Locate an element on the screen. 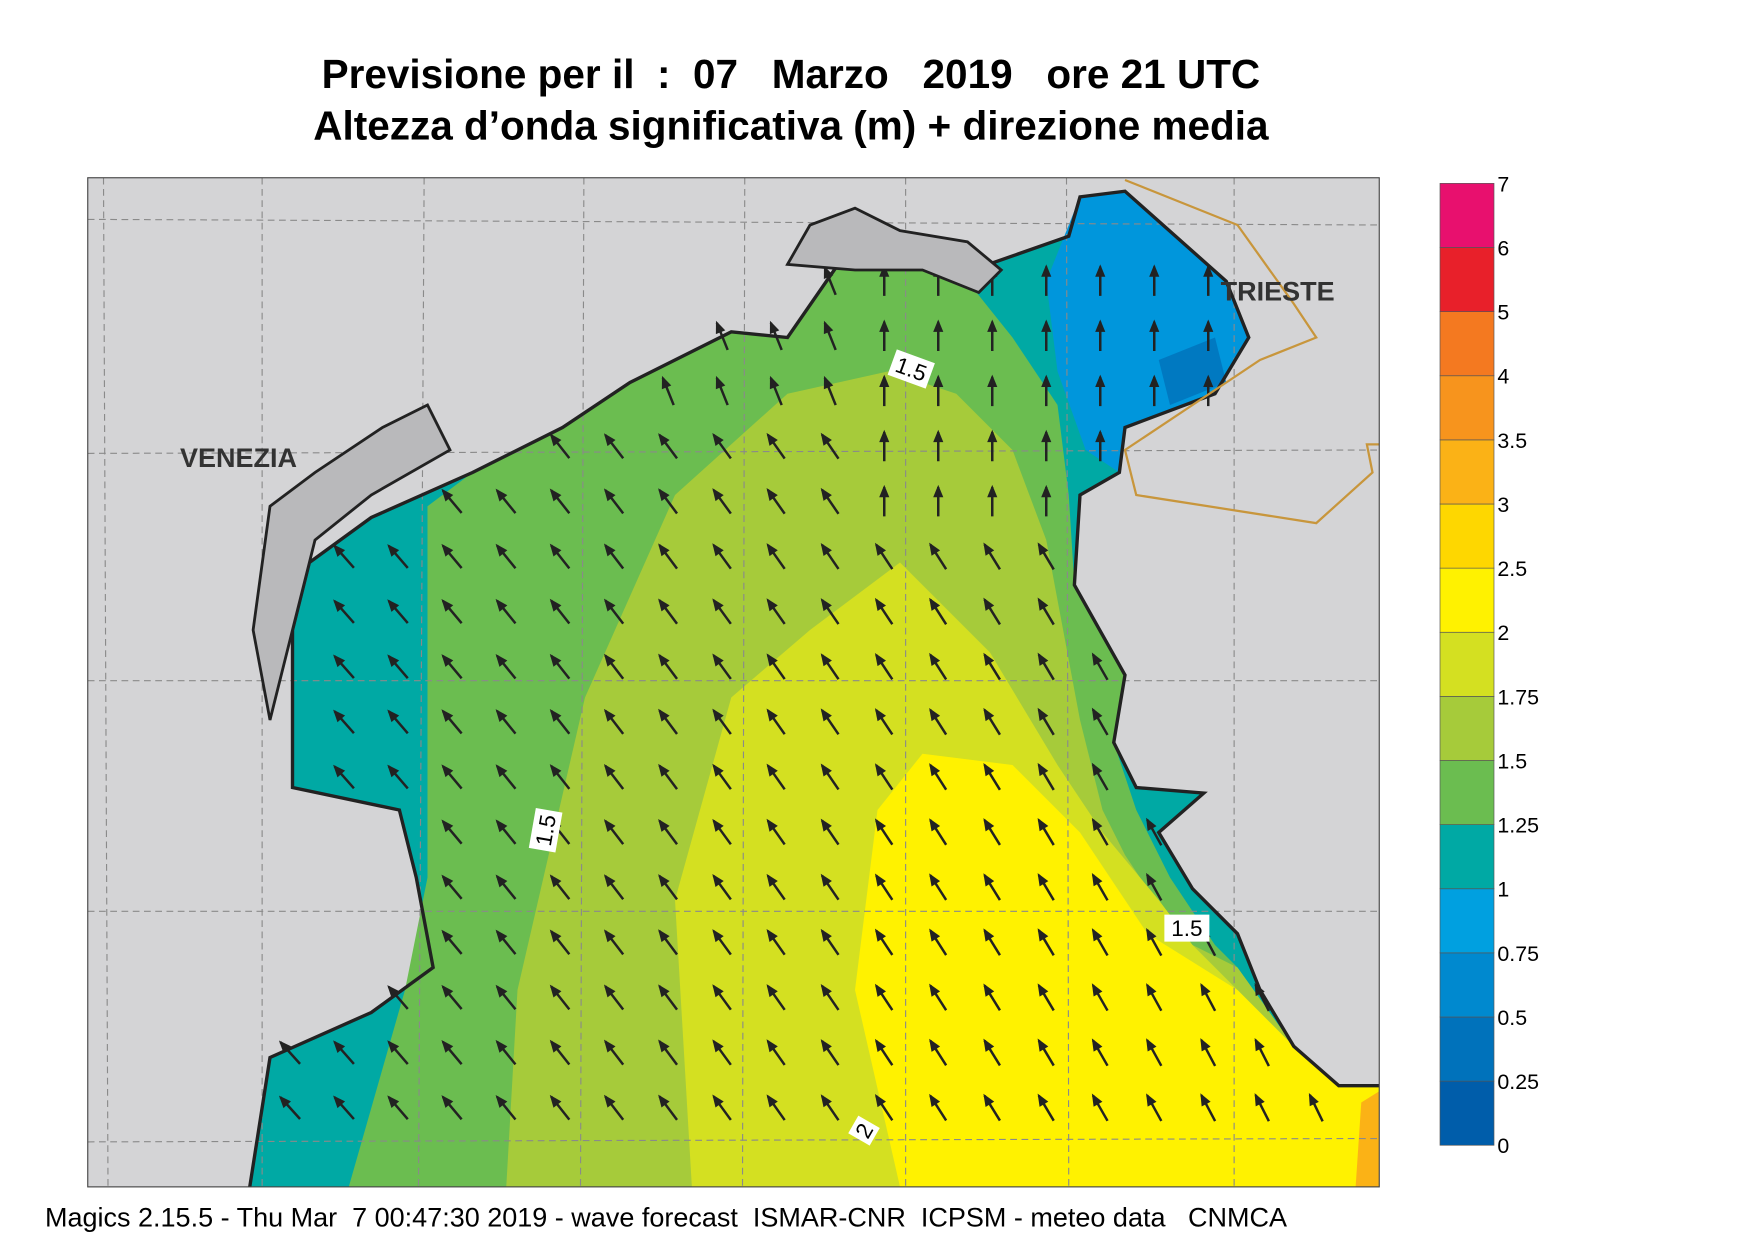 Image resolution: width=1755 pixels, height=1242 pixels. colorbar-label: 3 is located at coordinates (1503, 505).